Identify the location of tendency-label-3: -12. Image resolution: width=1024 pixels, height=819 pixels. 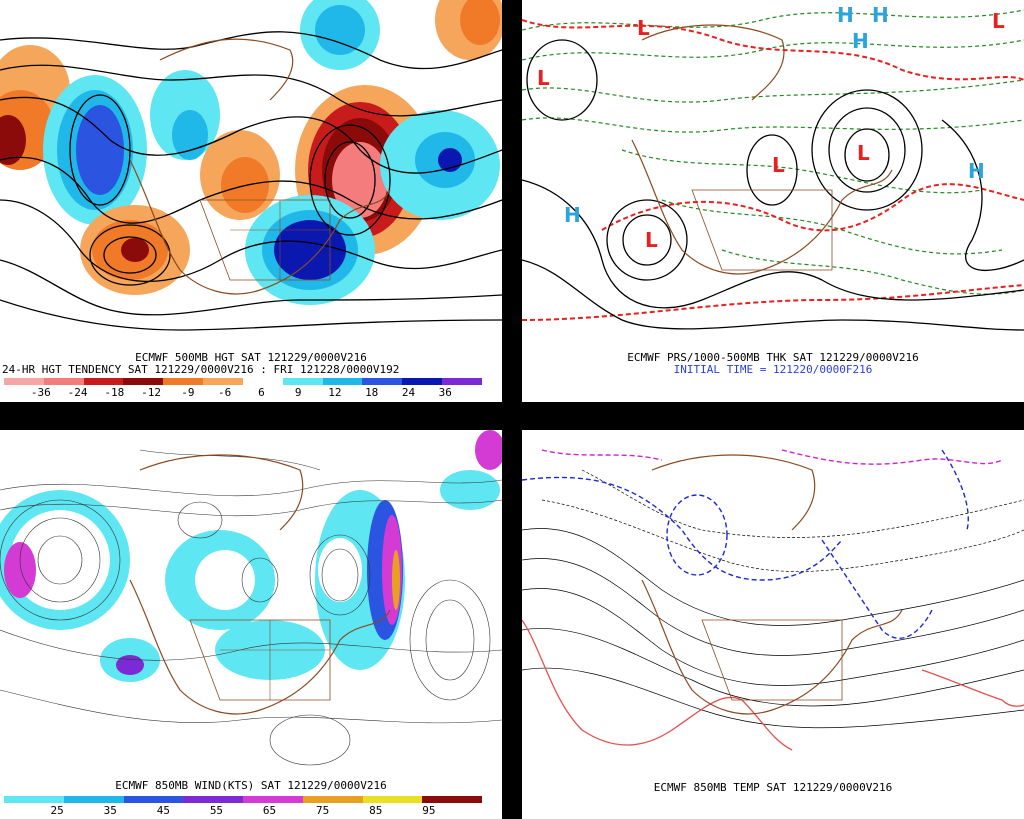
(151, 392).